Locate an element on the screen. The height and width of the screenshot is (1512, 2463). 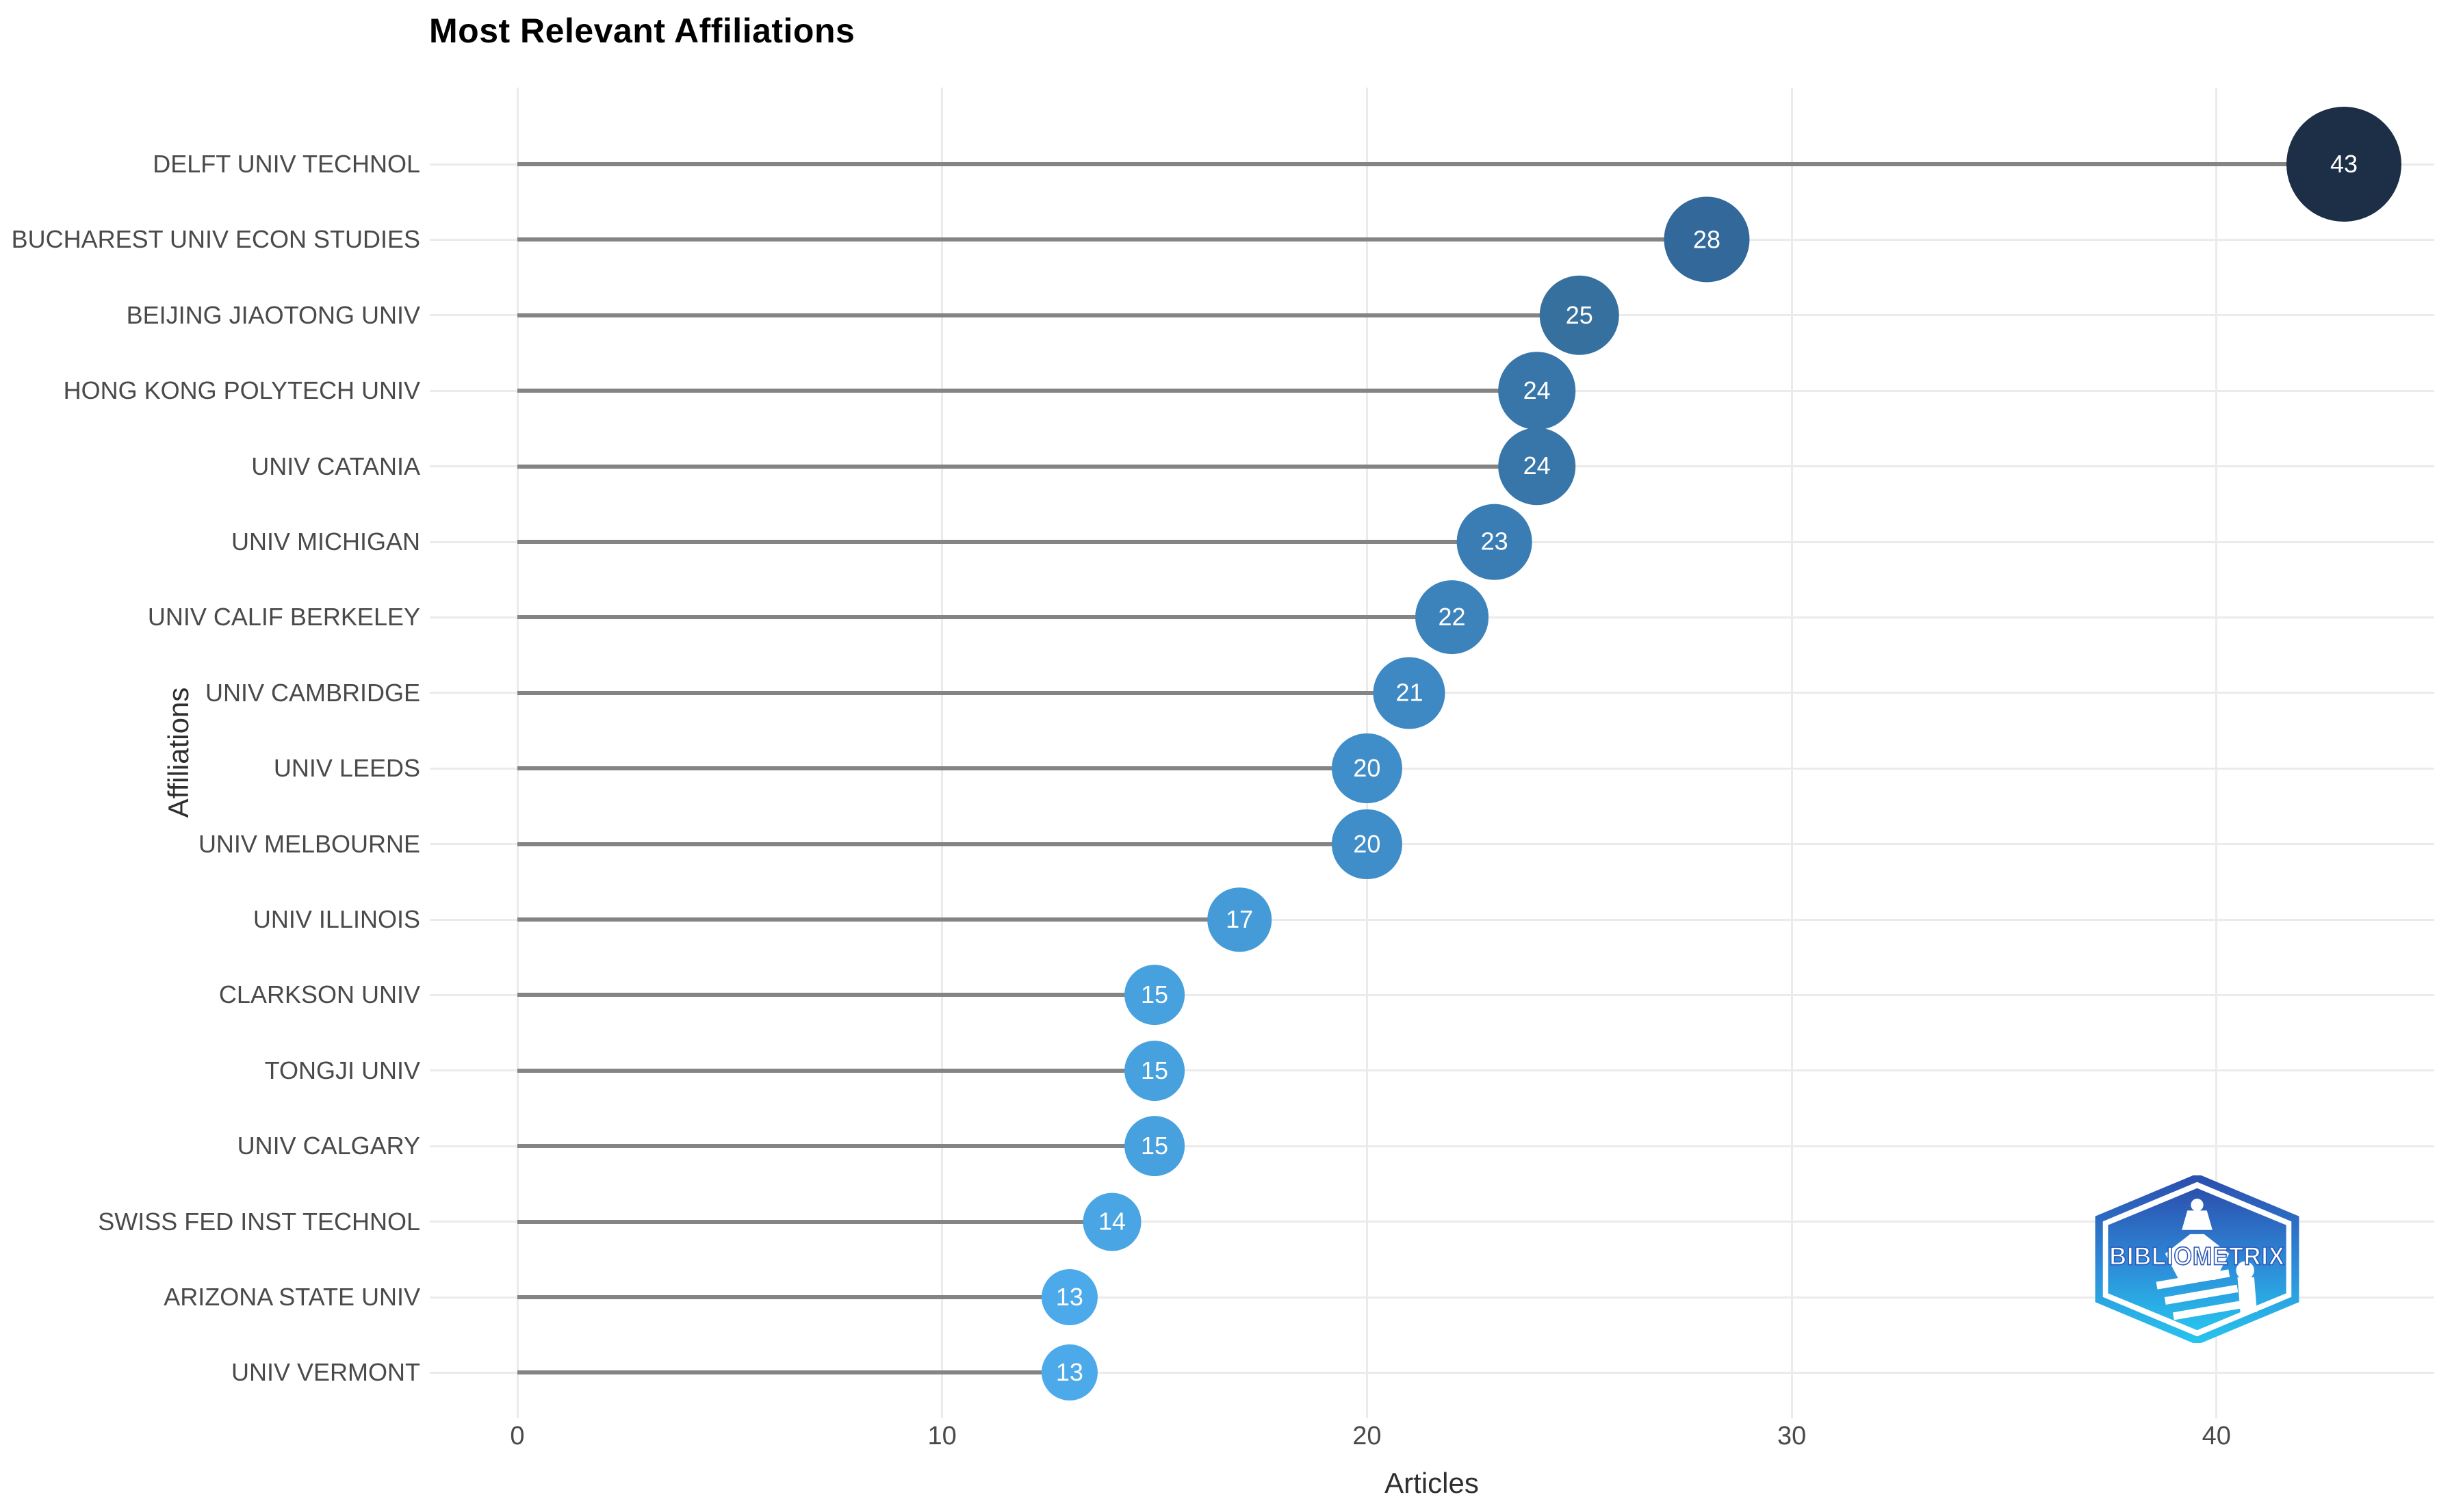
category-label: CLARKSON UNIV is located at coordinates (319, 994).